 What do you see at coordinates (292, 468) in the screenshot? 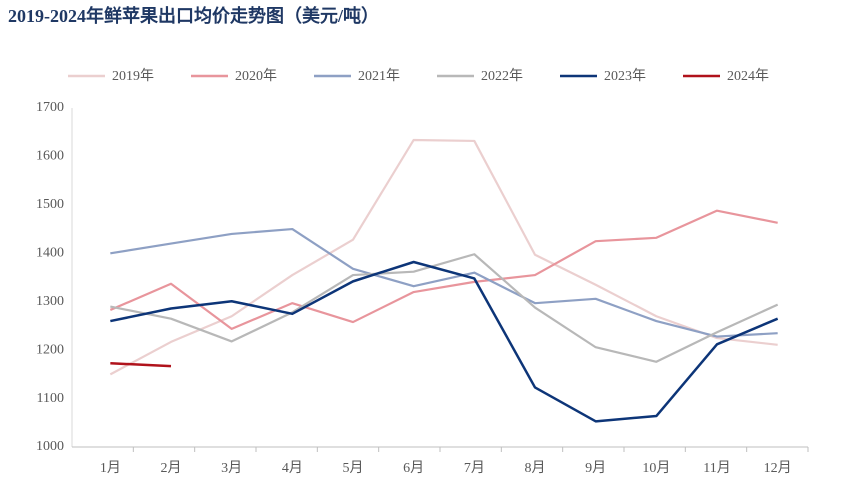
I see `x-tick-label: 4月` at bounding box center [292, 468].